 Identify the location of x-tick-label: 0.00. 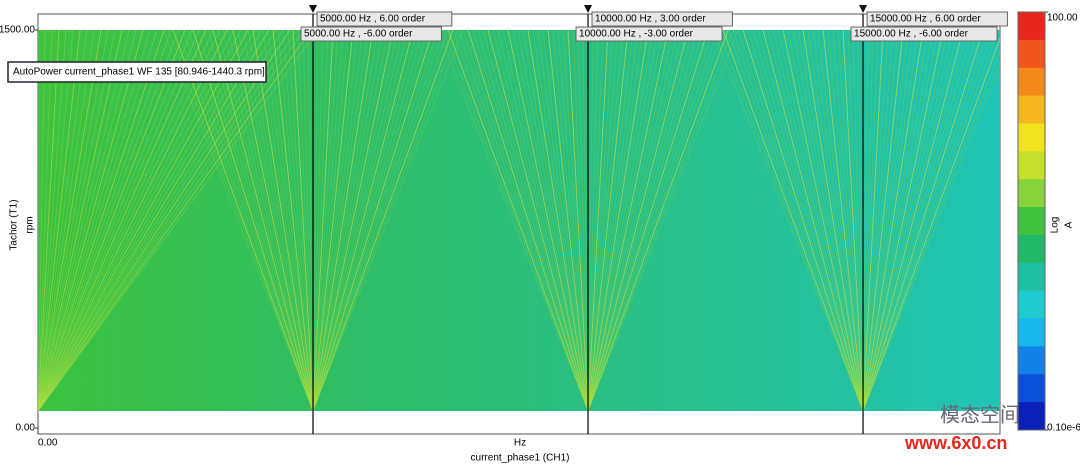
(48, 443).